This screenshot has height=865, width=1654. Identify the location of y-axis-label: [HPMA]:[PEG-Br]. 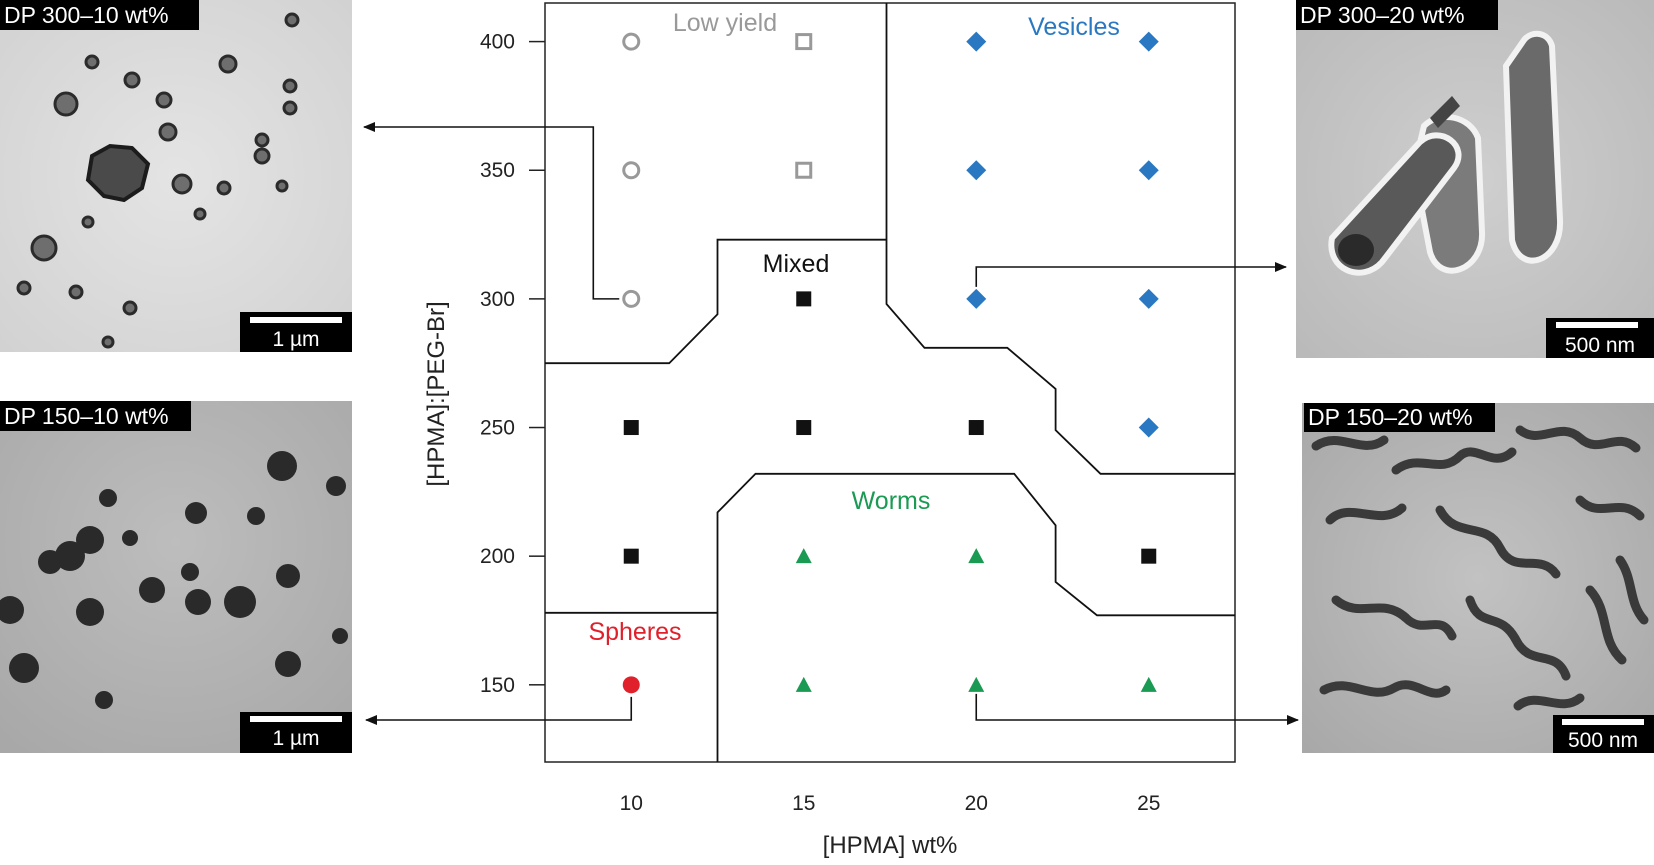
(436, 393).